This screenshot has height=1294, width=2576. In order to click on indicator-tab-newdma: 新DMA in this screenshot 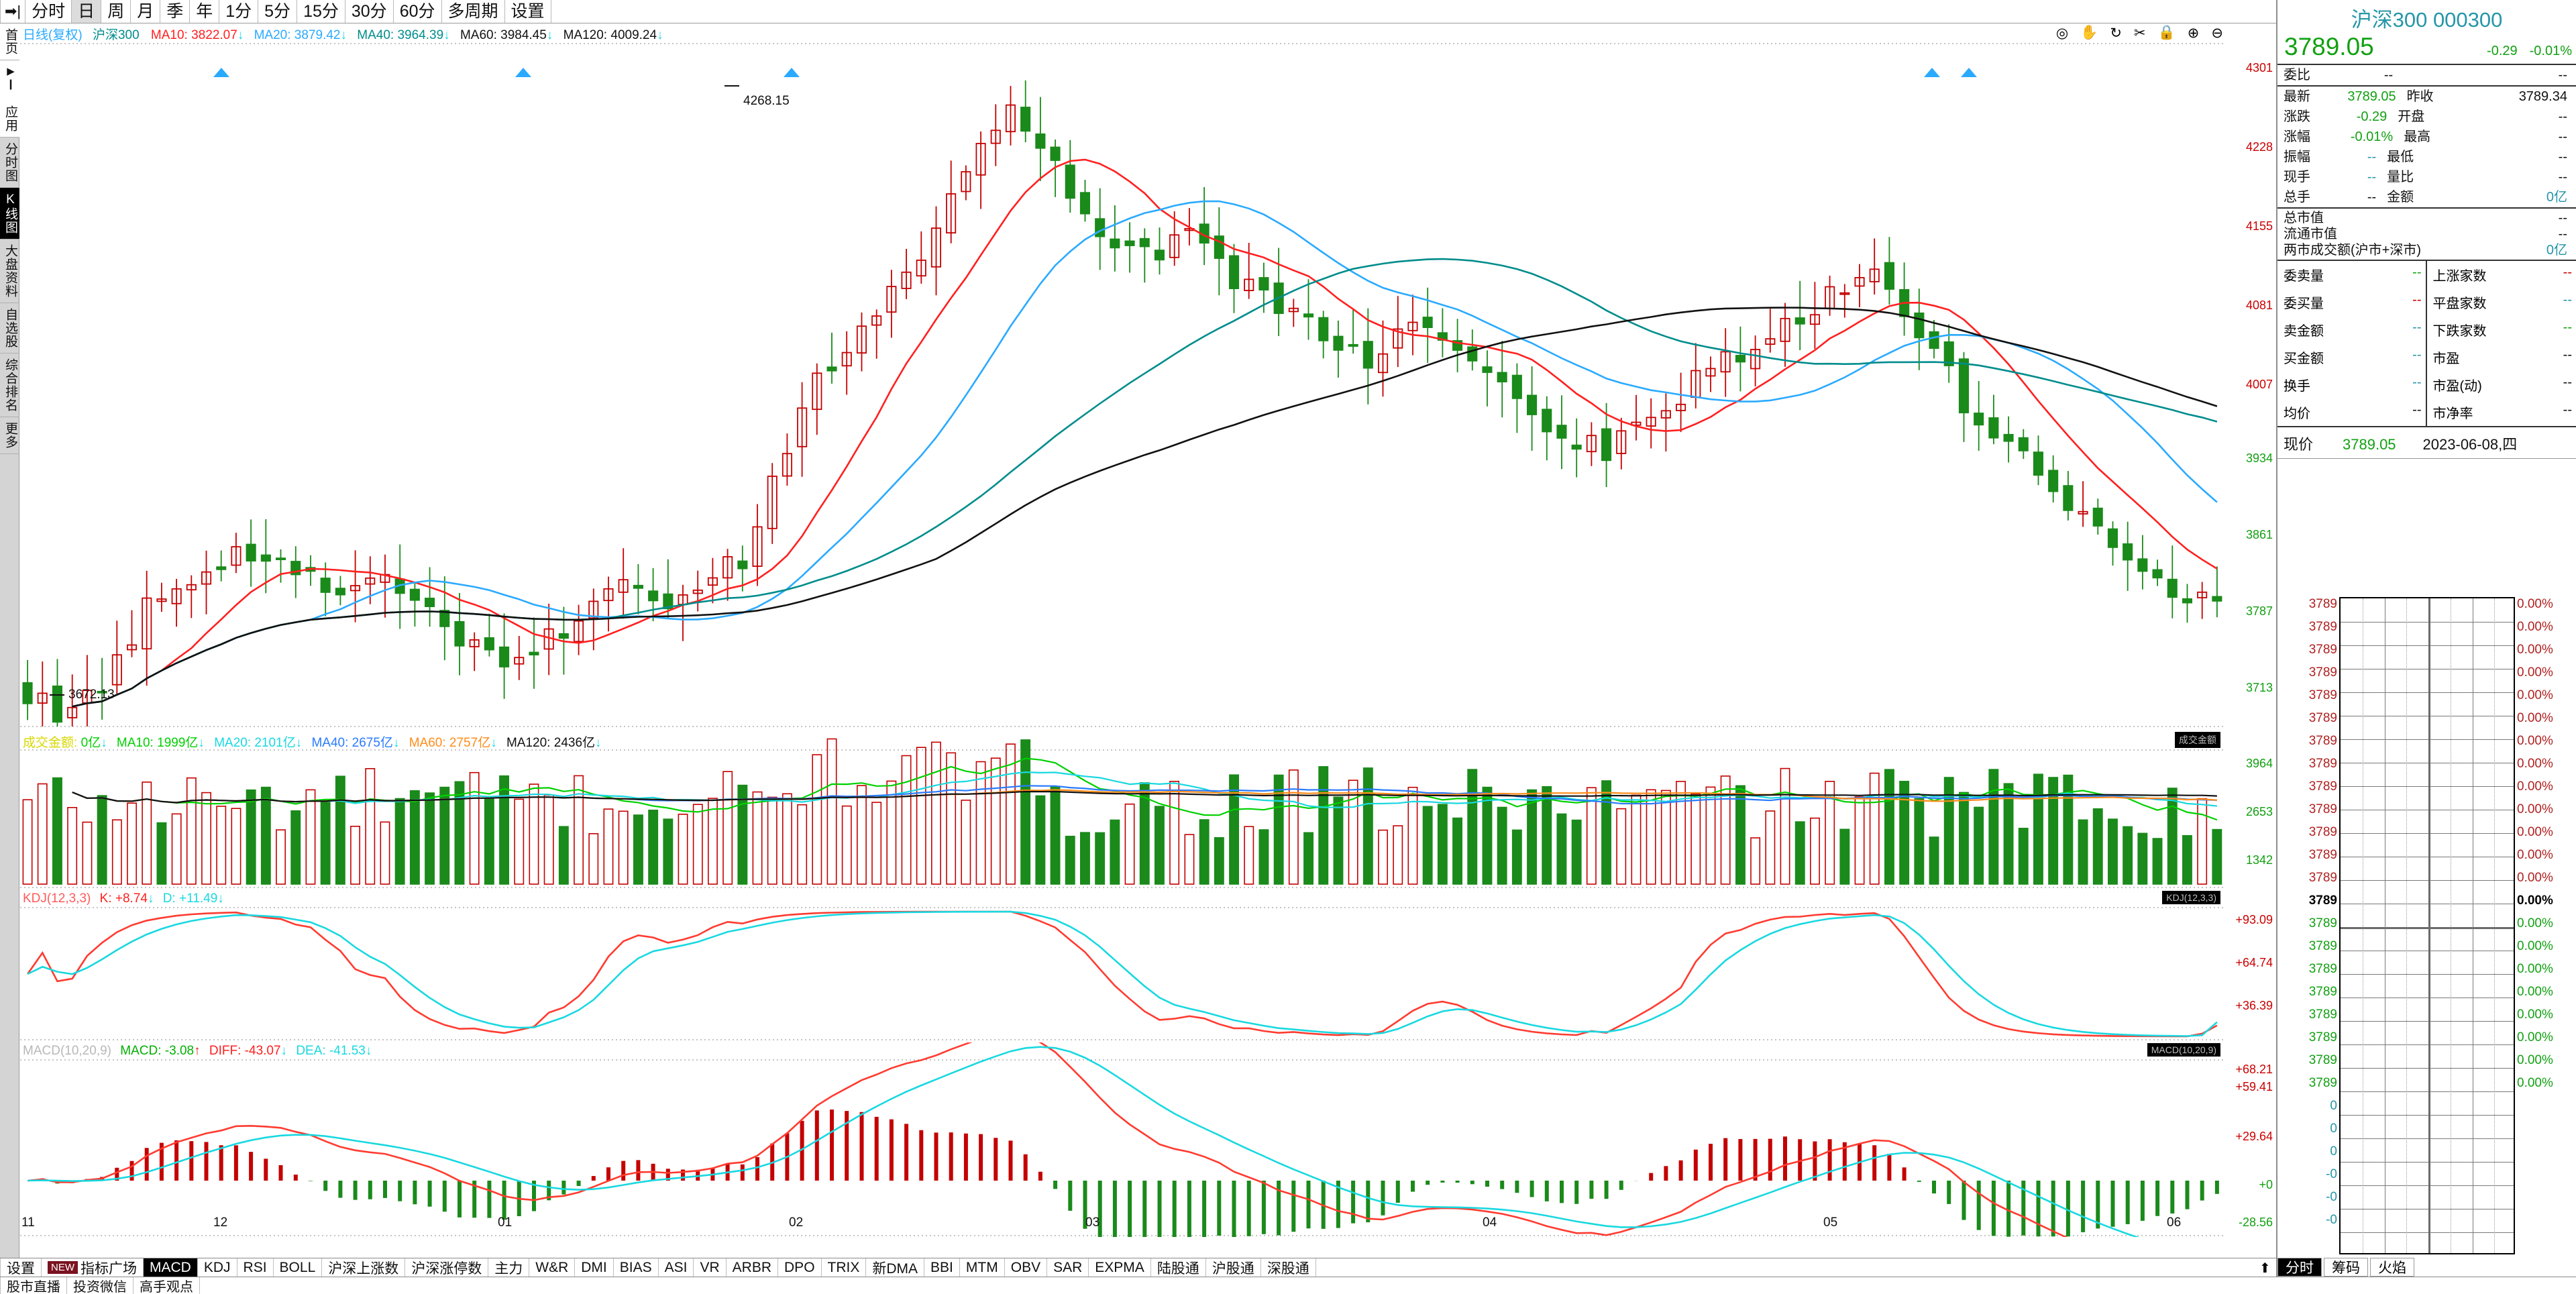, I will do `click(895, 1267)`.